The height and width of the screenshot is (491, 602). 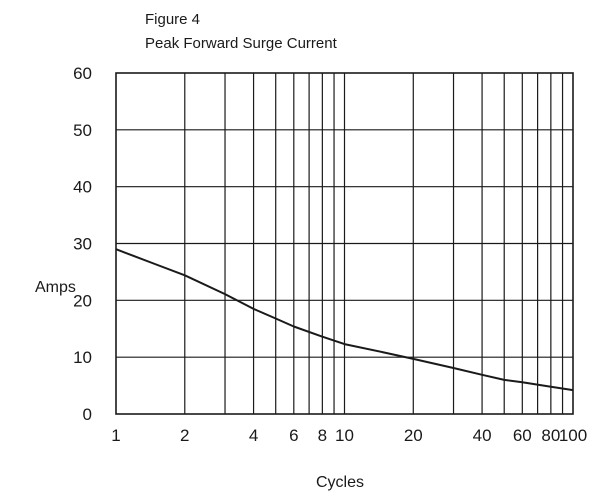 What do you see at coordinates (413, 435) in the screenshot?
I see `x-tick-label: 20` at bounding box center [413, 435].